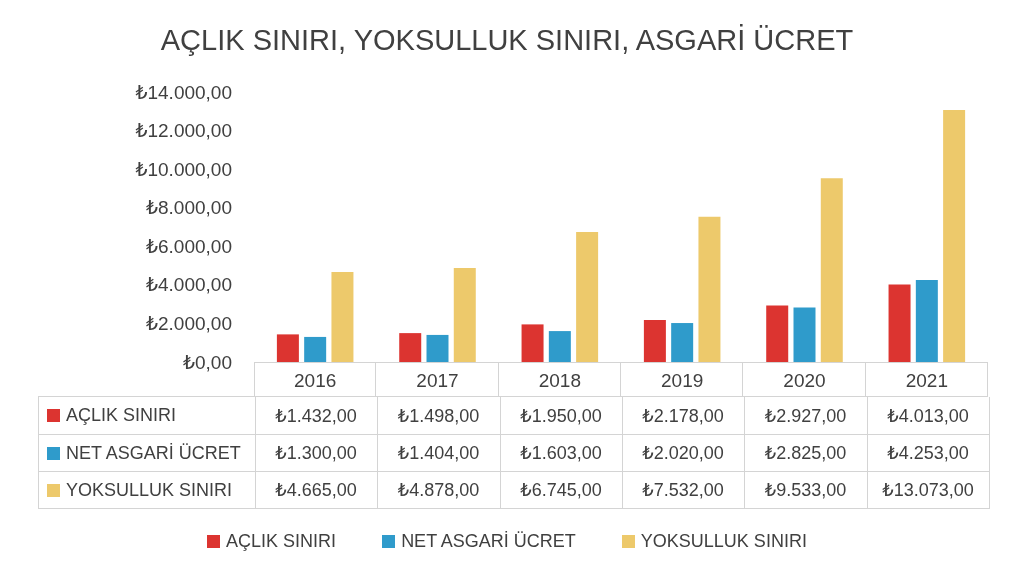 The image size is (1014, 576). What do you see at coordinates (561, 490) in the screenshot?
I see `data-label: ₺6.745,00` at bounding box center [561, 490].